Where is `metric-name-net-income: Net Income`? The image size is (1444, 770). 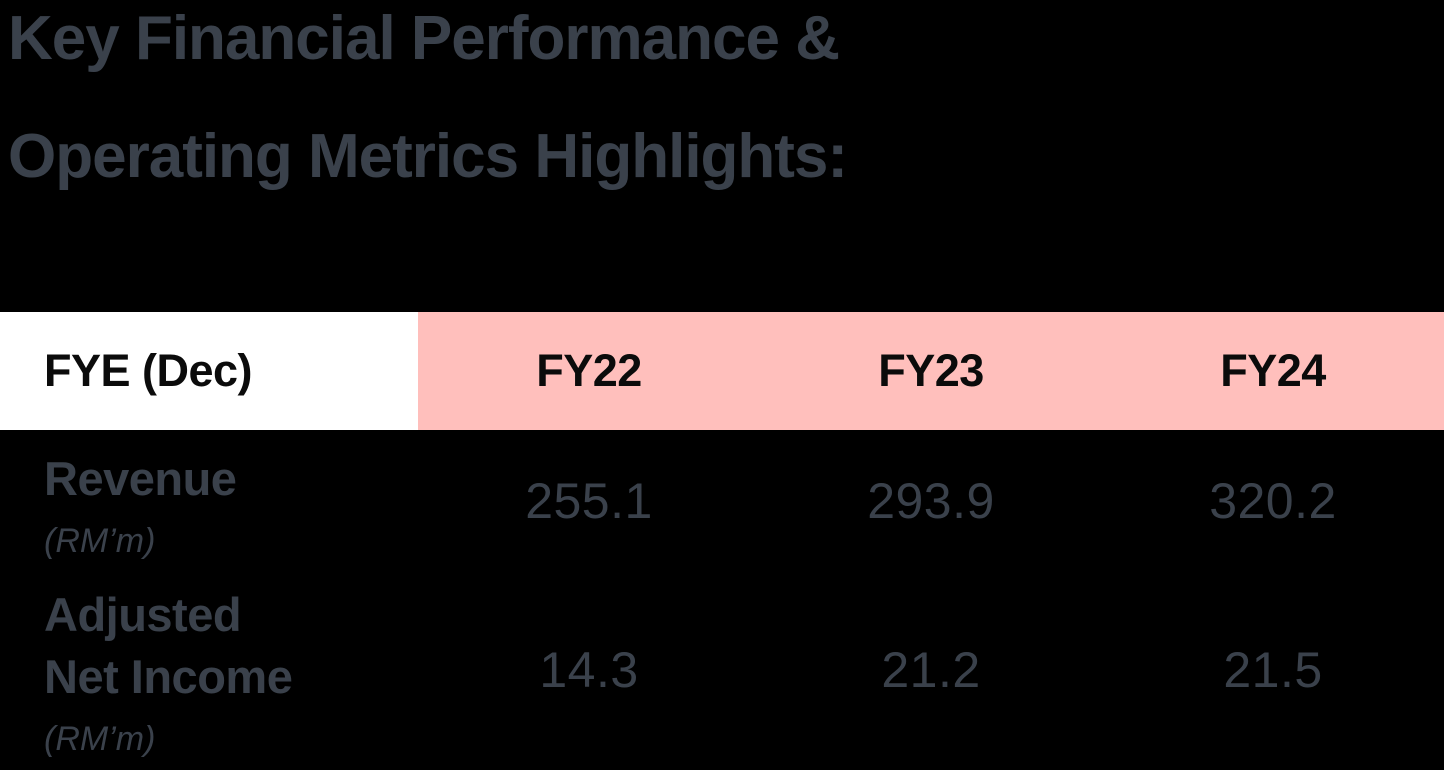 metric-name-net-income: Net Income is located at coordinates (168, 676).